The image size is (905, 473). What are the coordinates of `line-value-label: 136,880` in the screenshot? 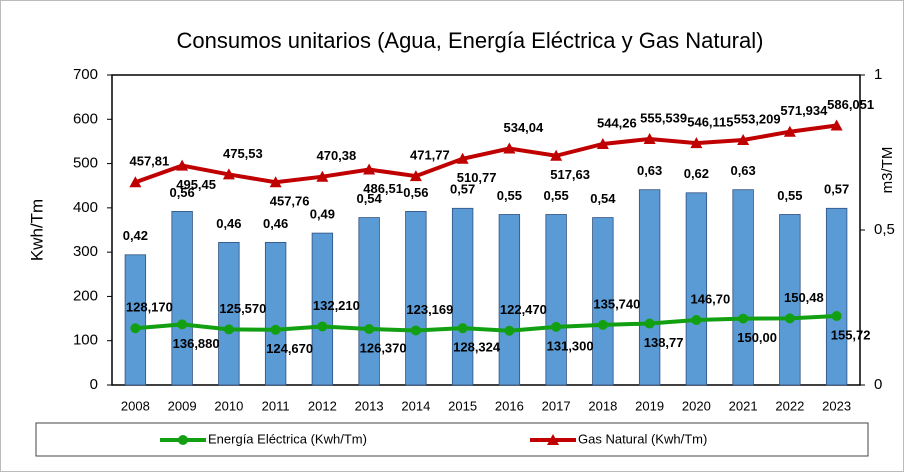 It's located at (196, 343).